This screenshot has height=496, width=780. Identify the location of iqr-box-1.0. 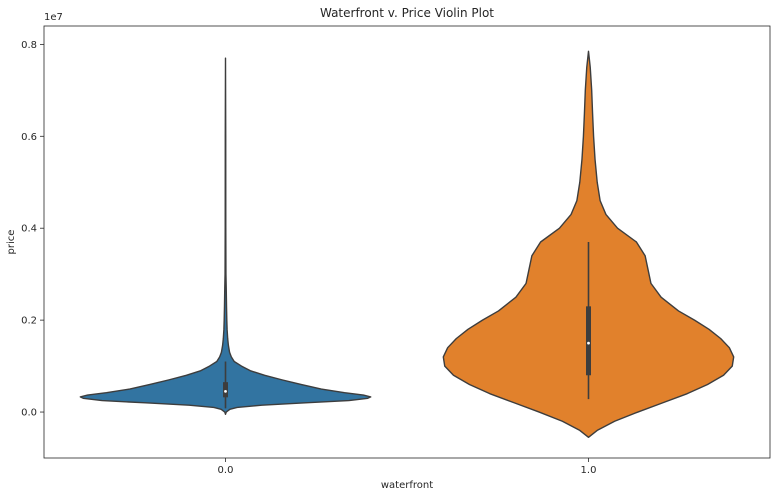
(588, 341).